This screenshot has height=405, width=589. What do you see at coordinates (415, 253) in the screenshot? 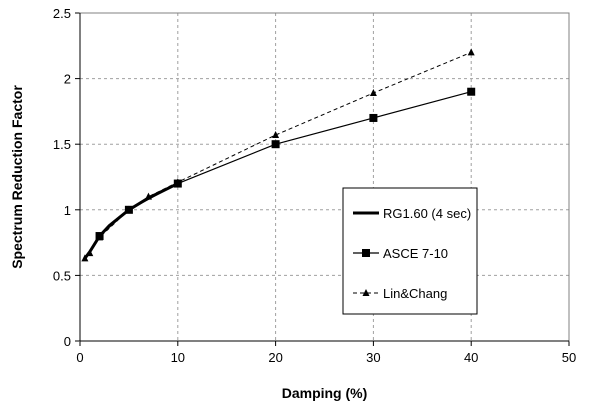
I see `legend-label: ASCE 7-10` at bounding box center [415, 253].